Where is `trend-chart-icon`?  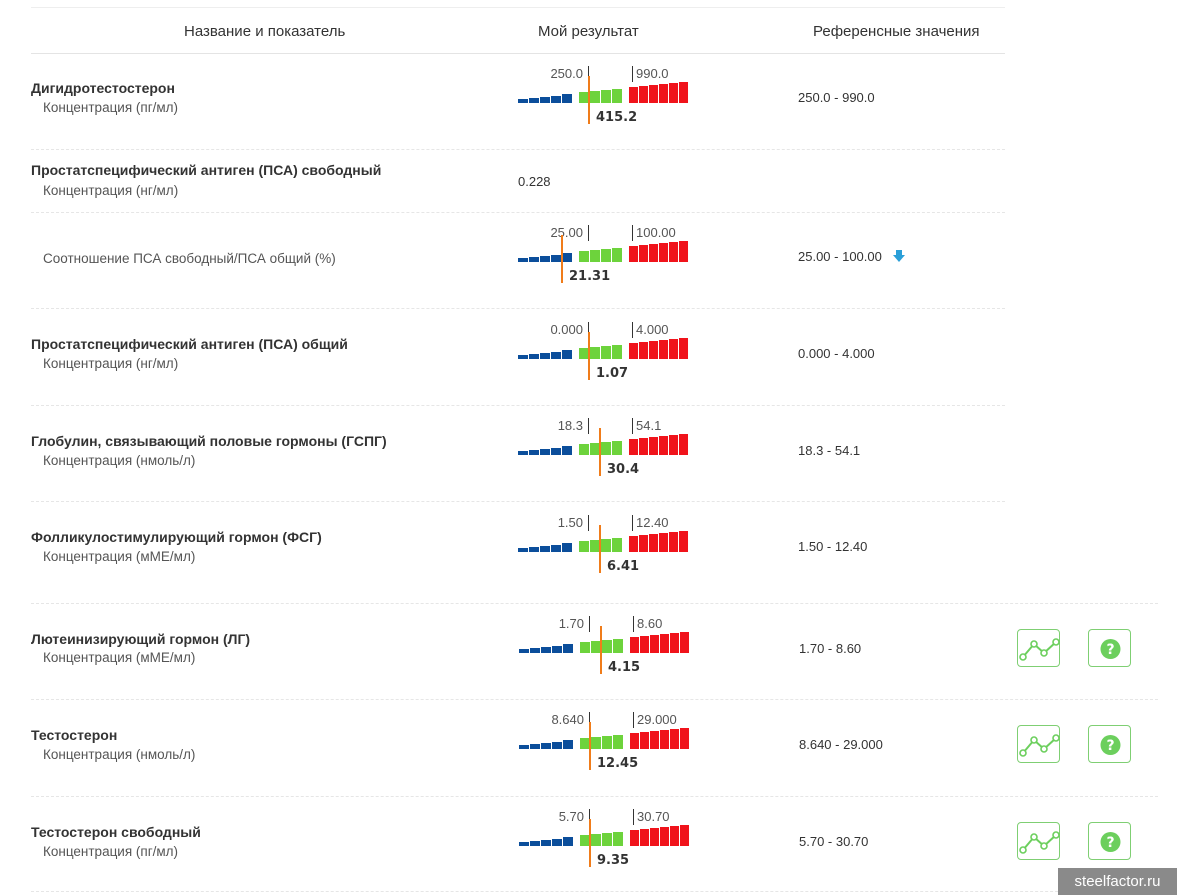
trend-chart-icon is located at coordinates (1039, 745).